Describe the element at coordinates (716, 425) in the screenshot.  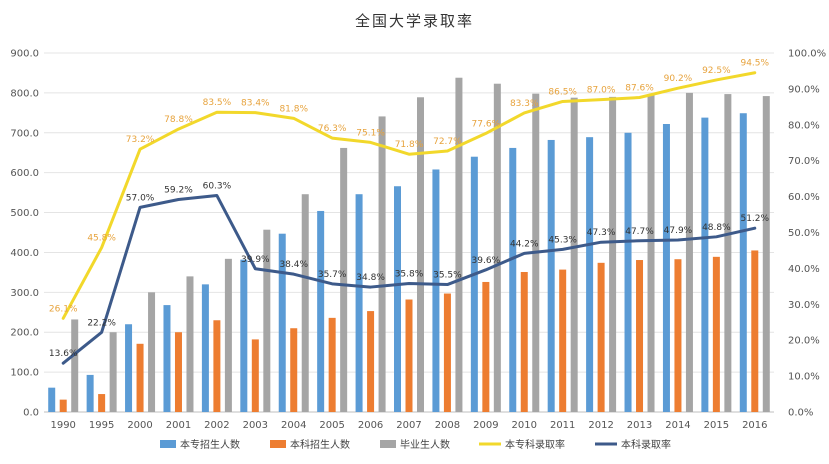
I see `x-tick-label: 2015` at that location.